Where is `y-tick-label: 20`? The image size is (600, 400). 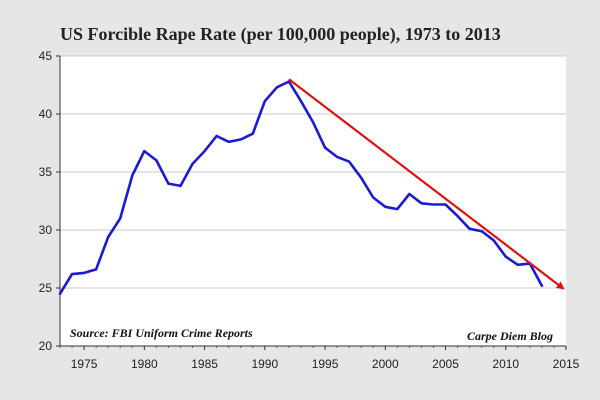
y-tick-label: 20 is located at coordinates (46, 346).